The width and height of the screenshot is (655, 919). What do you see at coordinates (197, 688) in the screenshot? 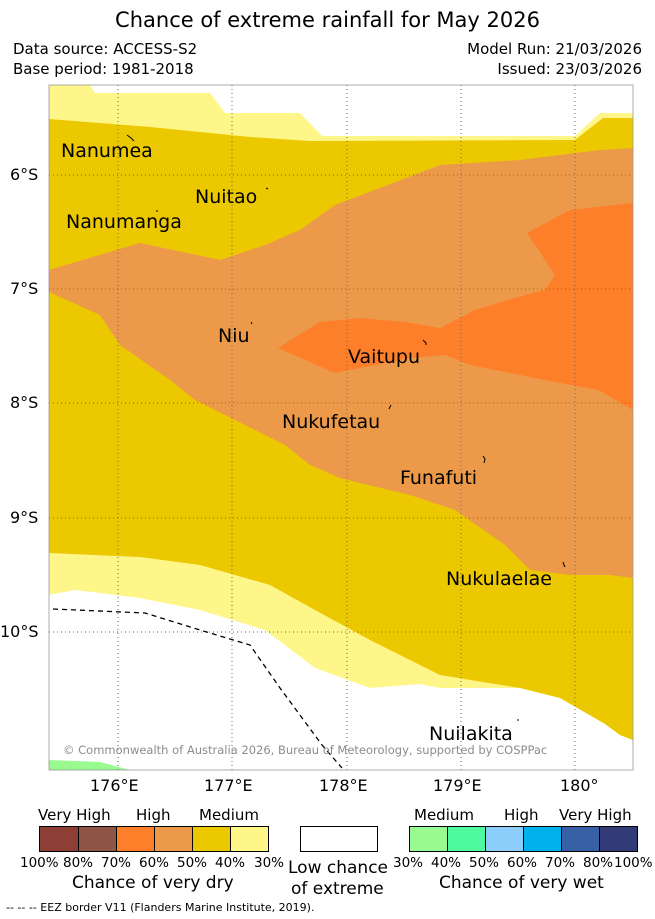
I see `eez-border` at bounding box center [197, 688].